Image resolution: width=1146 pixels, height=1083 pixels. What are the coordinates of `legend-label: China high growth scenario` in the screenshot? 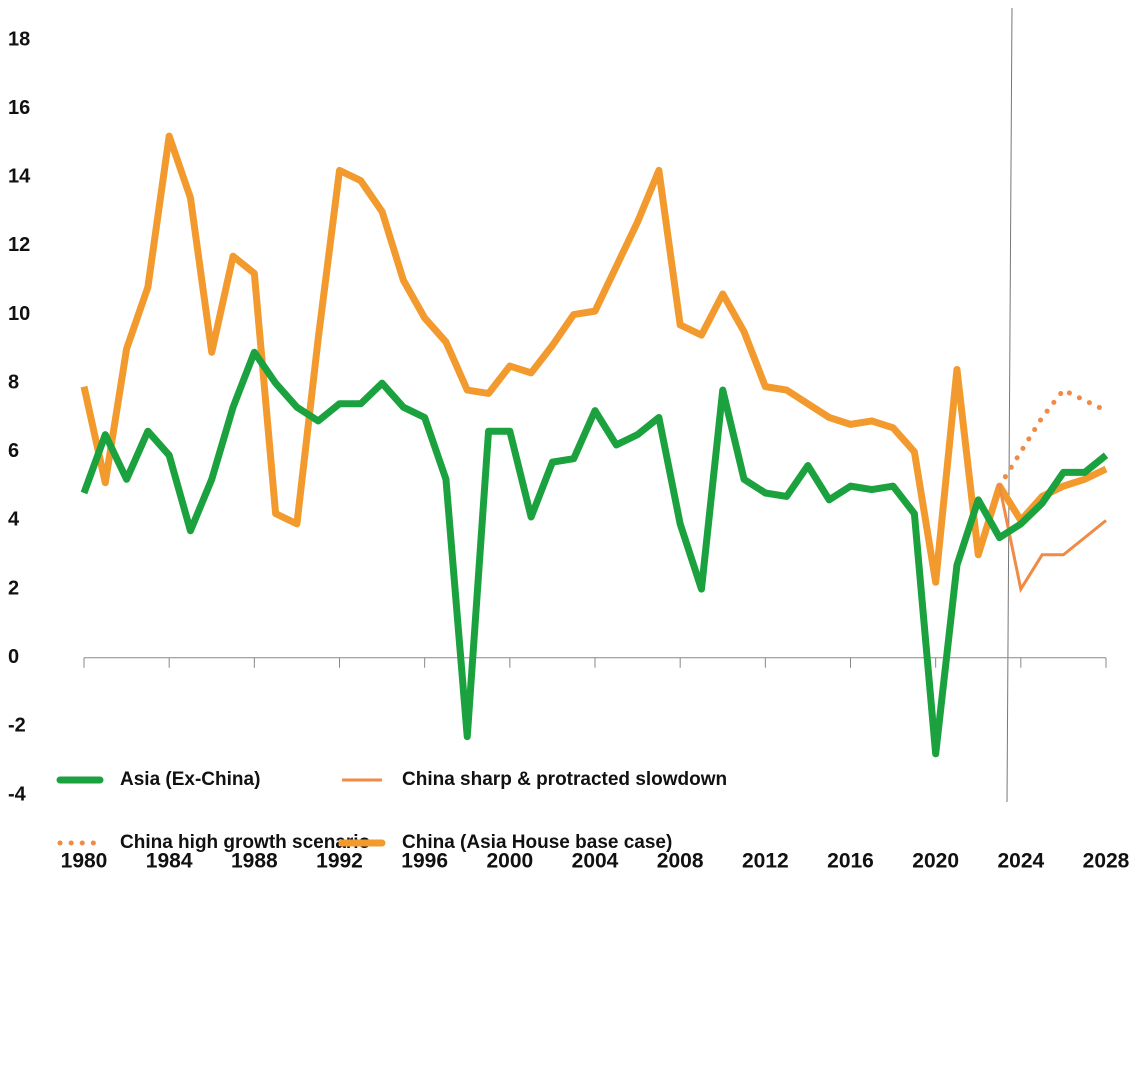 It's located at (245, 842).